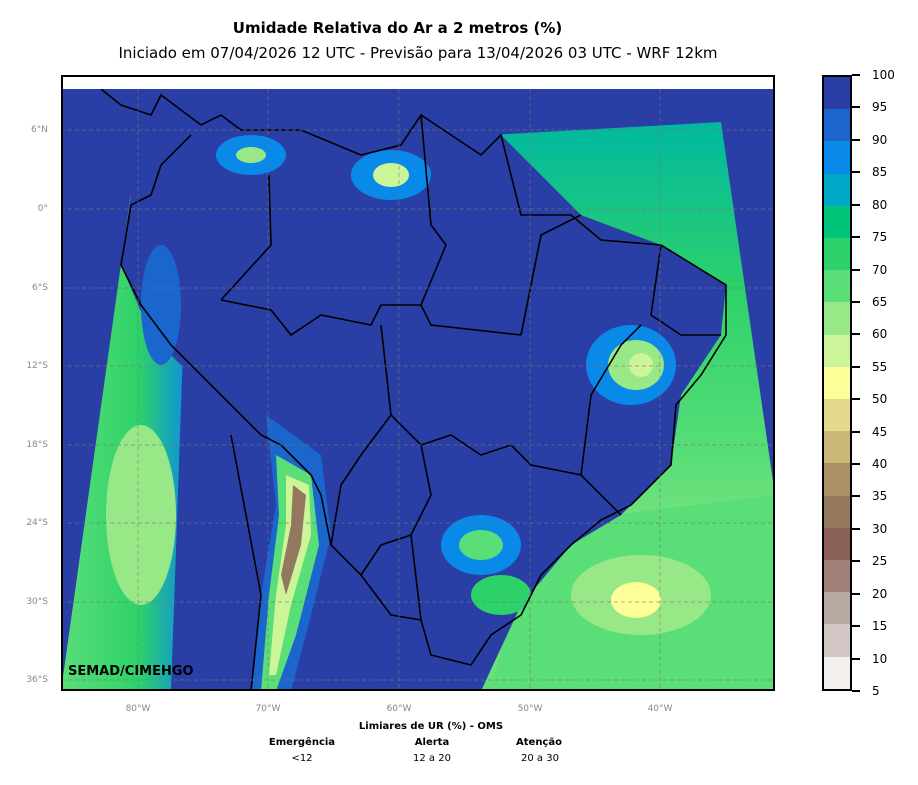 This screenshot has width=918, height=785. Describe the element at coordinates (39, 130) in the screenshot. I see `lat-label: 6°N` at that location.